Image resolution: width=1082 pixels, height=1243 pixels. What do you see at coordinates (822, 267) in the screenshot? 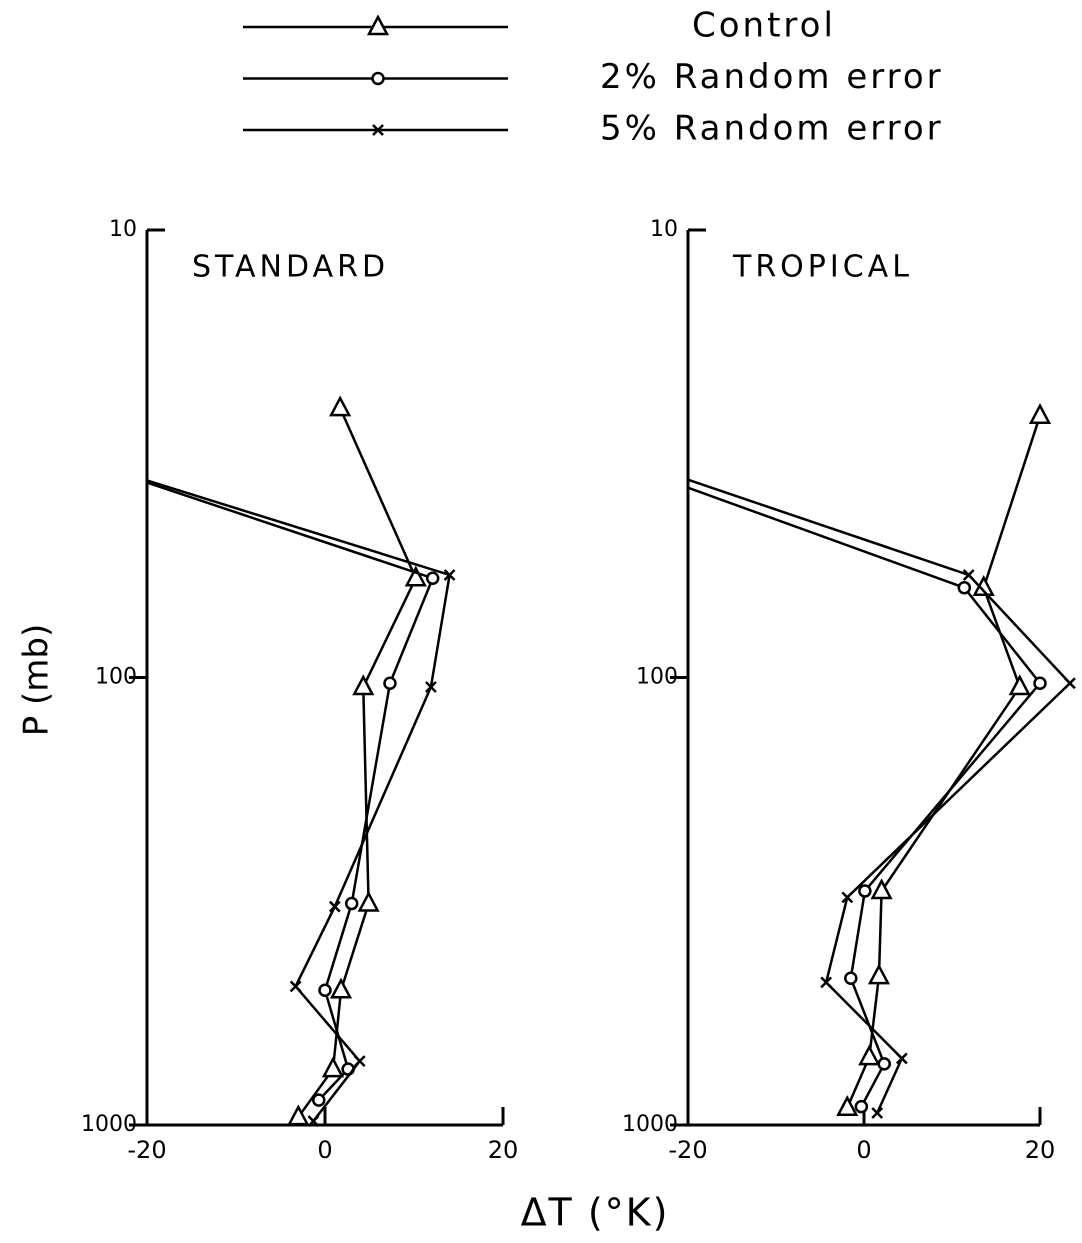
I see `panel-title: TROPICAL` at bounding box center [822, 267].